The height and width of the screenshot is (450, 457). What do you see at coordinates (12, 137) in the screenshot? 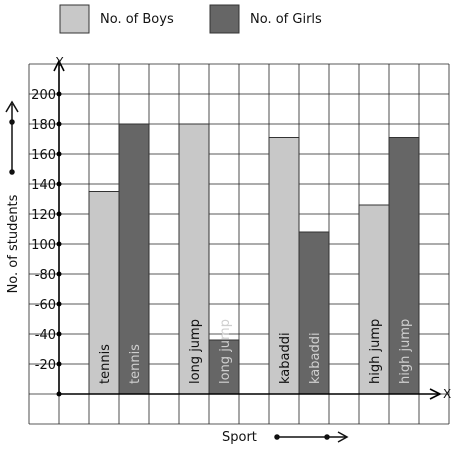
I see `y-direction-arrow` at bounding box center [12, 137].